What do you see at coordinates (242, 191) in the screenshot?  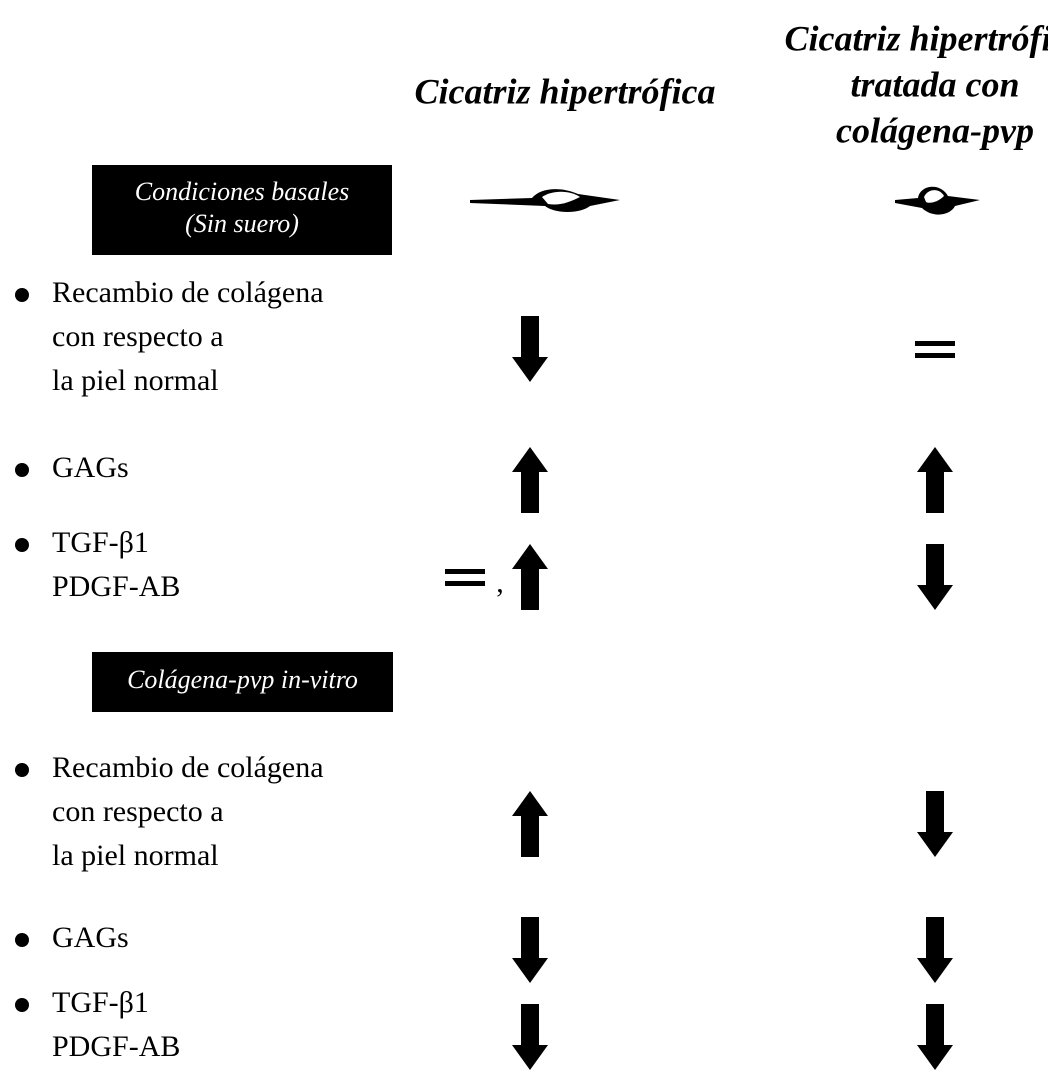 I see `section-label: Condiciones basales` at bounding box center [242, 191].